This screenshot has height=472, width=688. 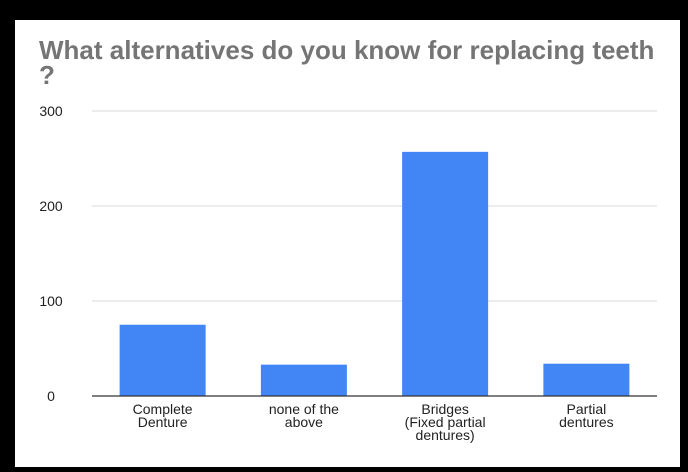 I want to click on x-tick-label: Partial dentures, so click(x=586, y=415).